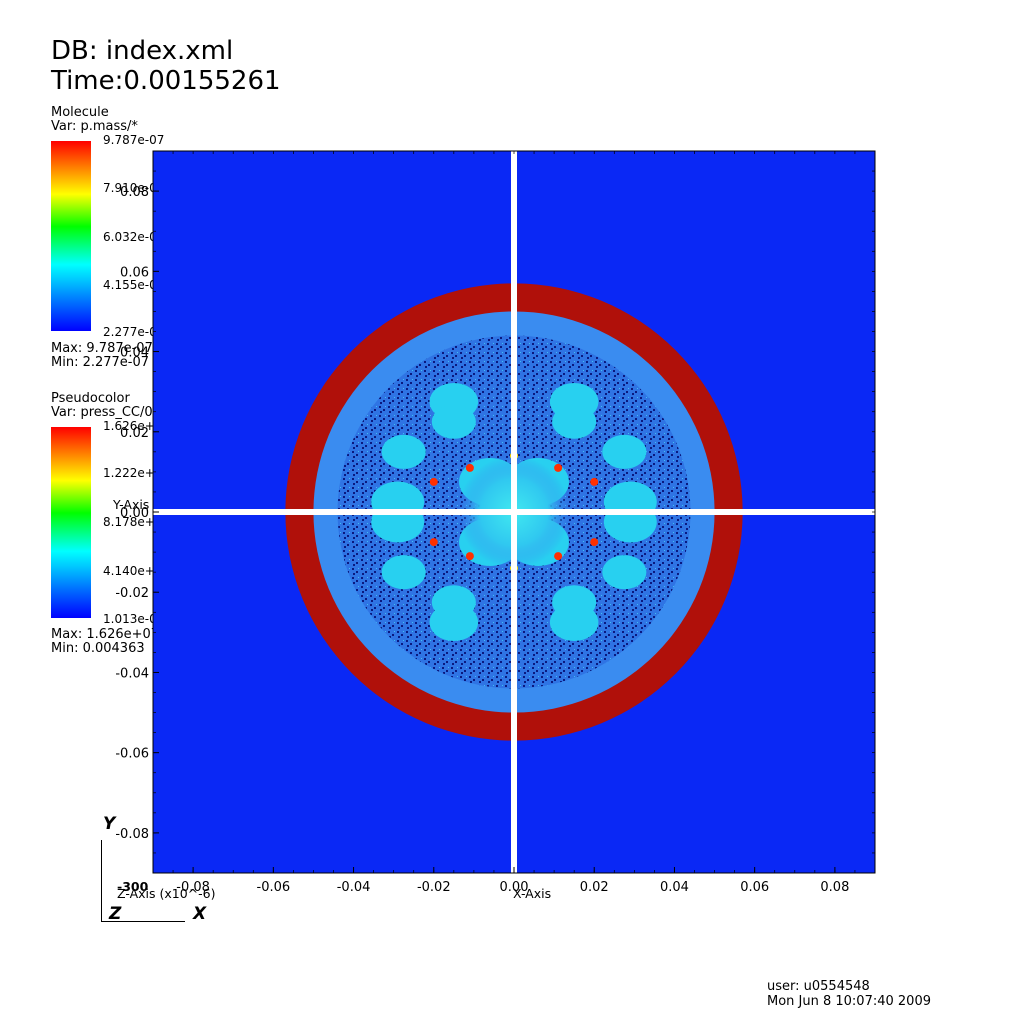 The width and height of the screenshot is (1024, 1024). What do you see at coordinates (132, 673) in the screenshot?
I see `y-tick-label: -0.04` at bounding box center [132, 673].